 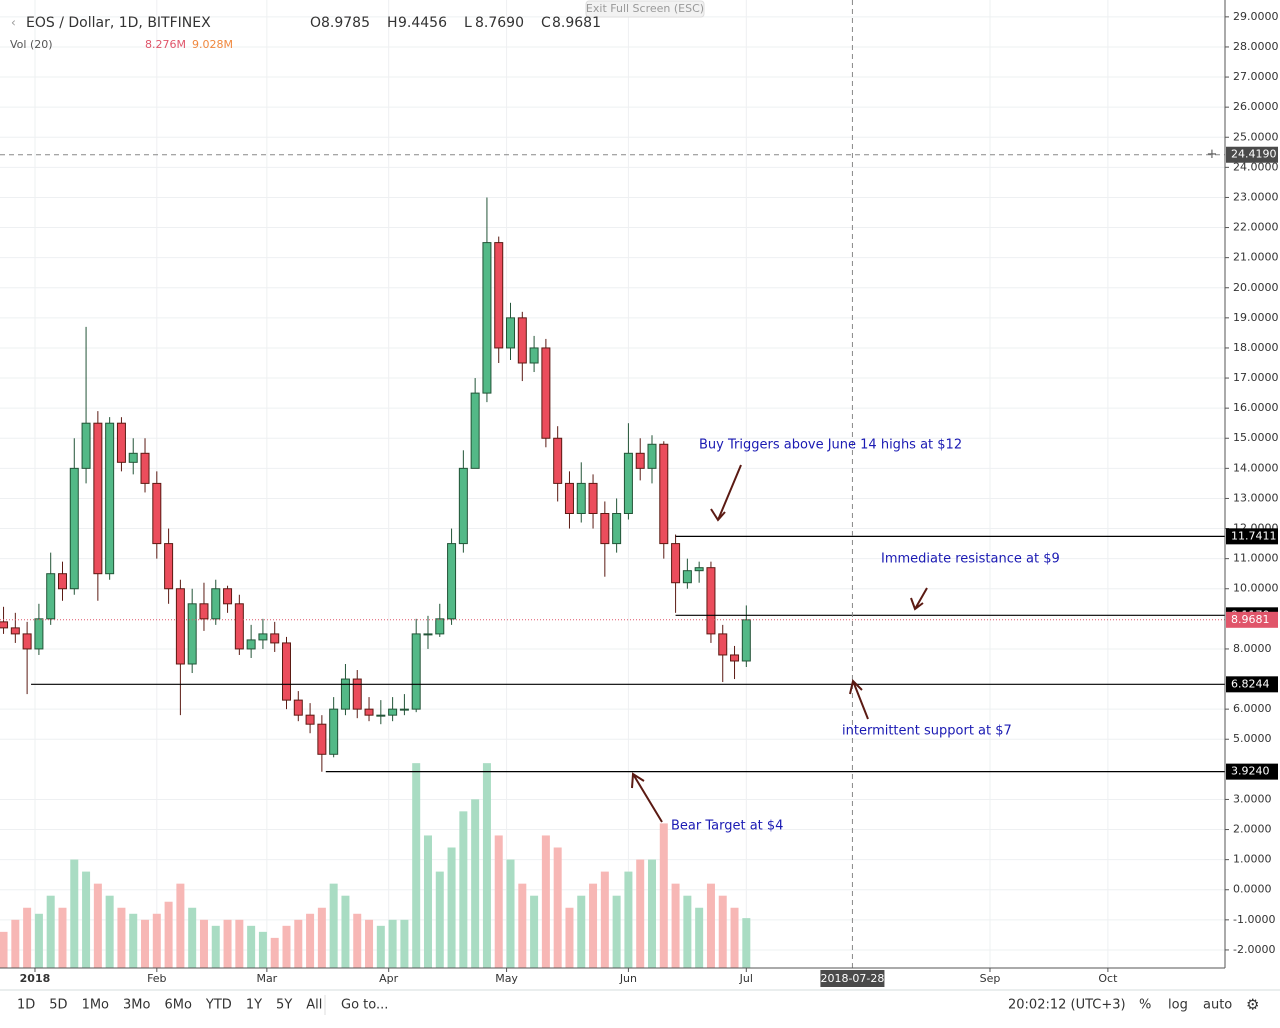 What do you see at coordinates (1256, 106) in the screenshot?
I see `y-tick-label: 26.0000` at bounding box center [1256, 106].